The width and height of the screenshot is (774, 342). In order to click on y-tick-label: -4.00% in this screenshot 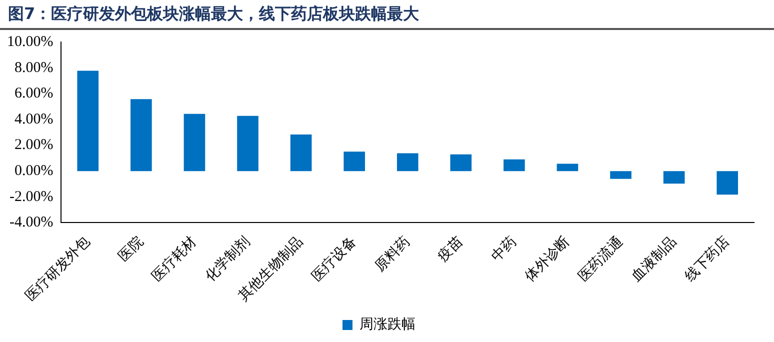, I will do `click(31, 222)`.